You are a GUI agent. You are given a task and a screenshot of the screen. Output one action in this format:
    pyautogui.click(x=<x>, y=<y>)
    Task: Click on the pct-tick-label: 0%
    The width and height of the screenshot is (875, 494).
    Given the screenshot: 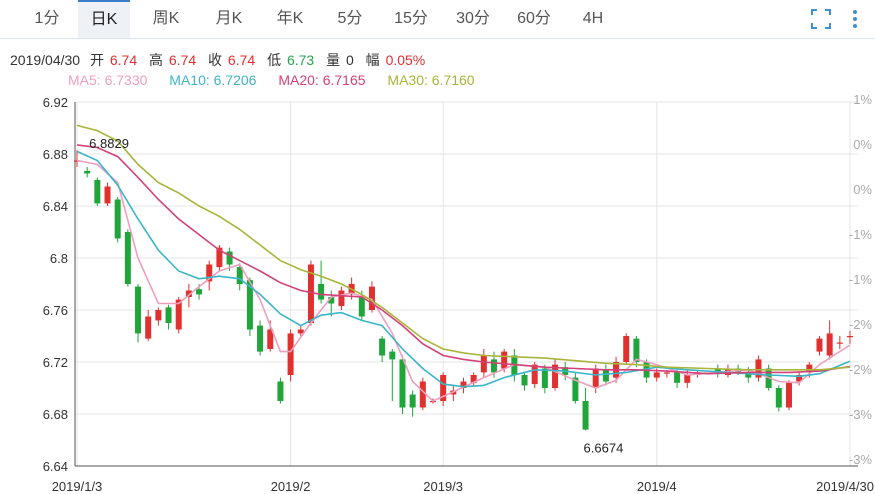 What is the action you would take?
    pyautogui.click(x=862, y=144)
    